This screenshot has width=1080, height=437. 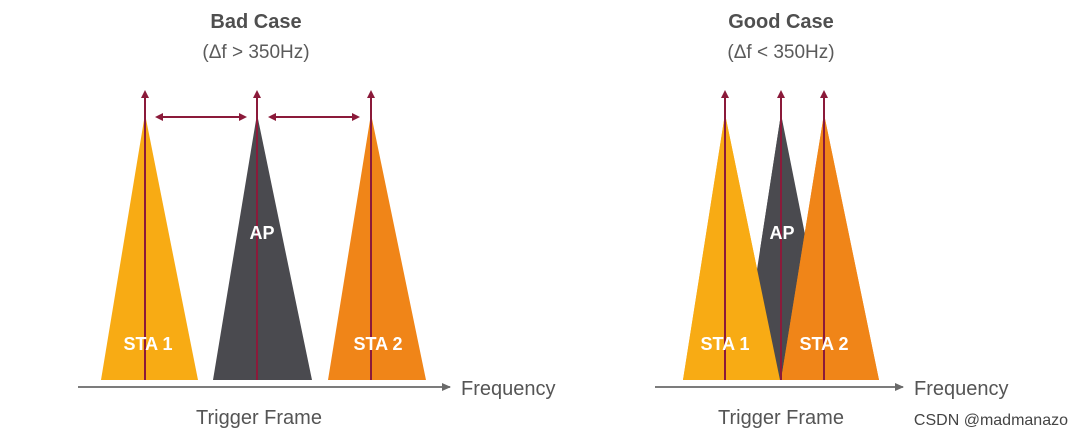 What do you see at coordinates (991, 420) in the screenshot?
I see `watermark: CSDN @madmanazo` at bounding box center [991, 420].